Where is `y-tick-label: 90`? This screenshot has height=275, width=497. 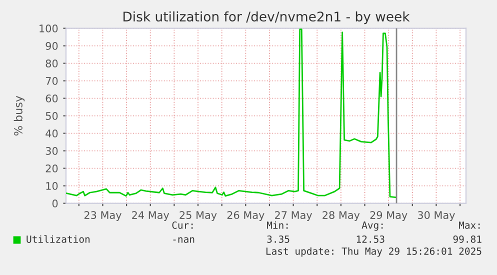
y-tick-label: 90 is located at coordinates (52, 46).